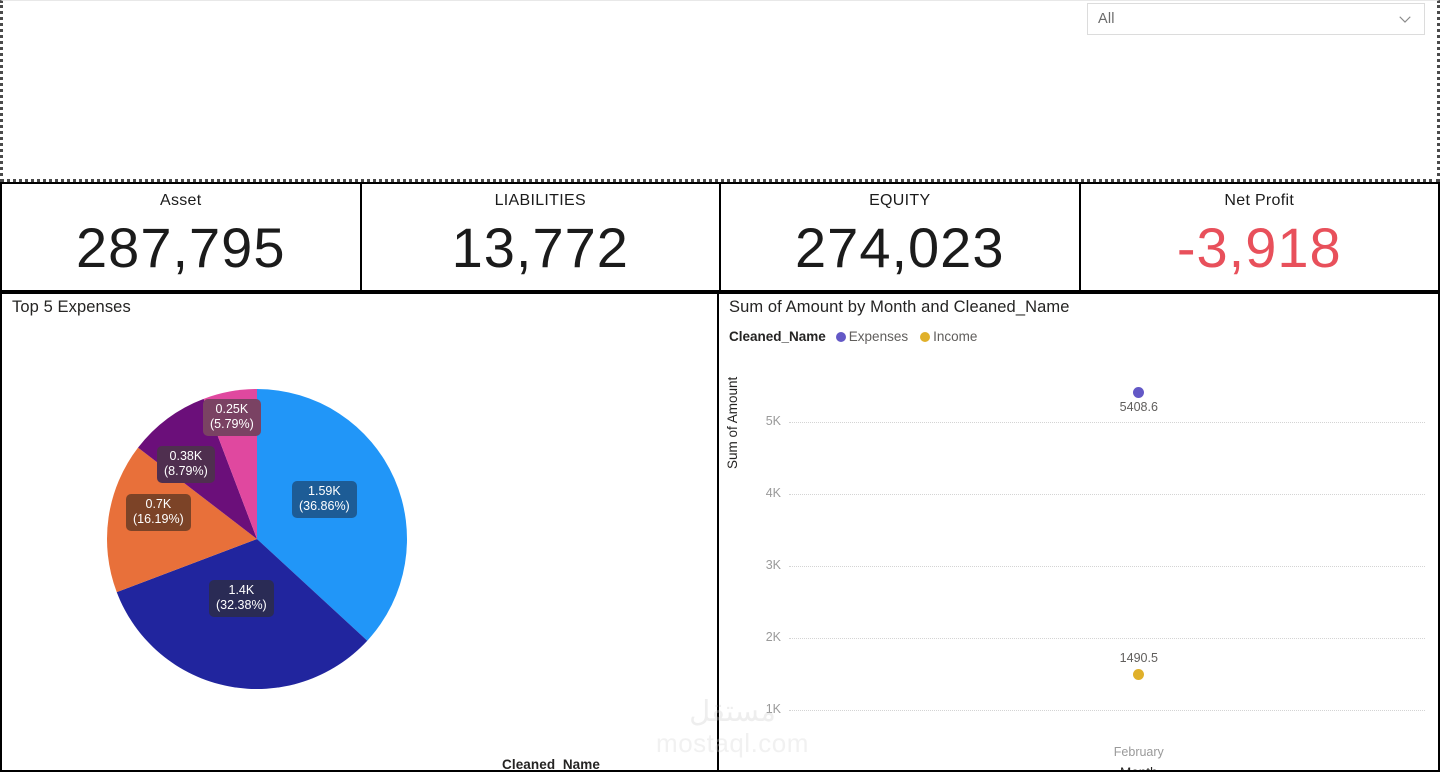 This screenshot has width=1440, height=772. I want to click on kpi-card-asset: Asset 287,795, so click(181, 237).